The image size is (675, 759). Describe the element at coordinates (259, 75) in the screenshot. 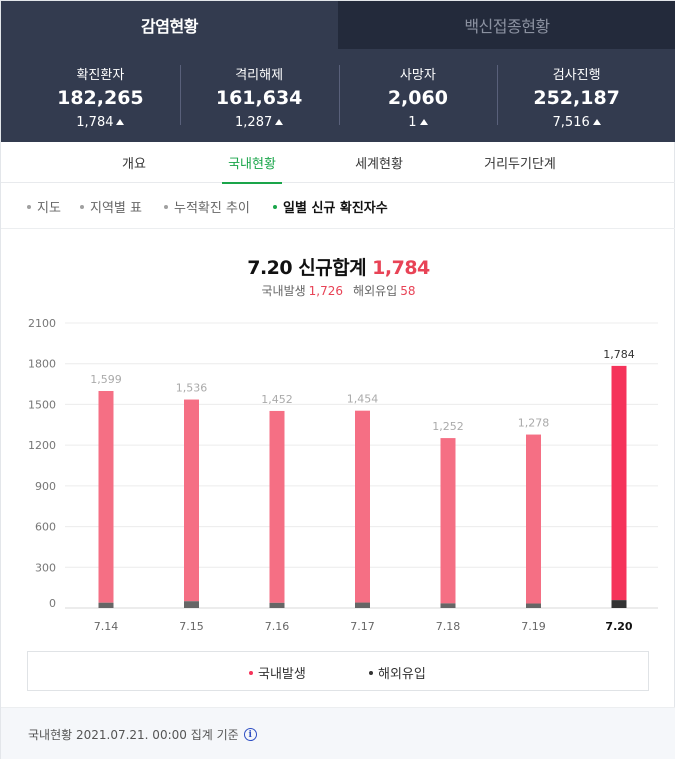

I see `stat-label: 격리해제` at that location.